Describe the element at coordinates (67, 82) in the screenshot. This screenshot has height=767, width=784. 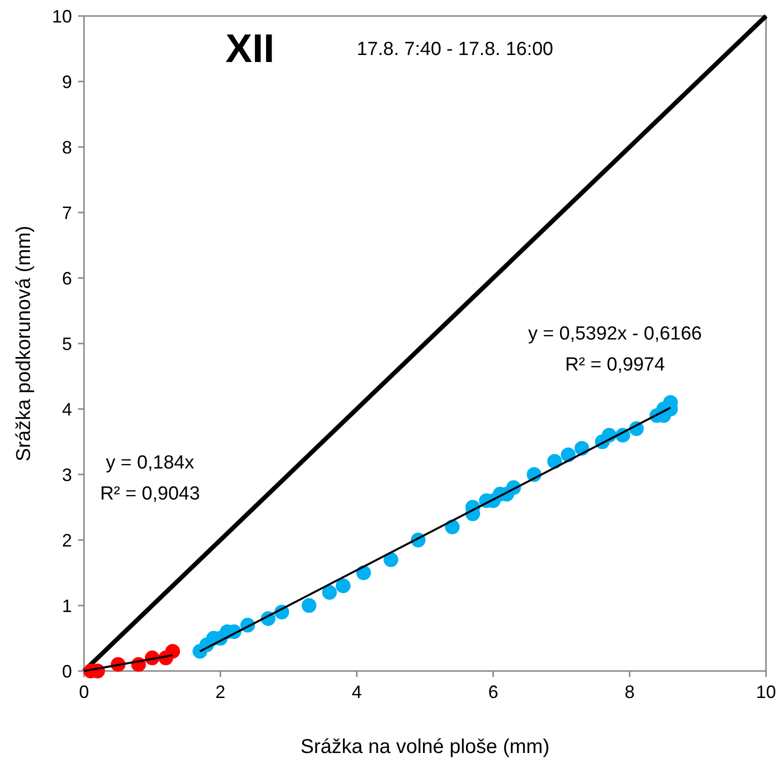
I see `y-tick-label: 9` at that location.